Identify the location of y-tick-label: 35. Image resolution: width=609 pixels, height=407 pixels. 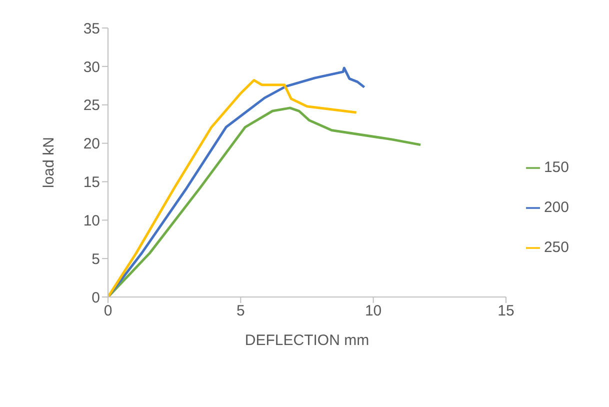
(91, 29).